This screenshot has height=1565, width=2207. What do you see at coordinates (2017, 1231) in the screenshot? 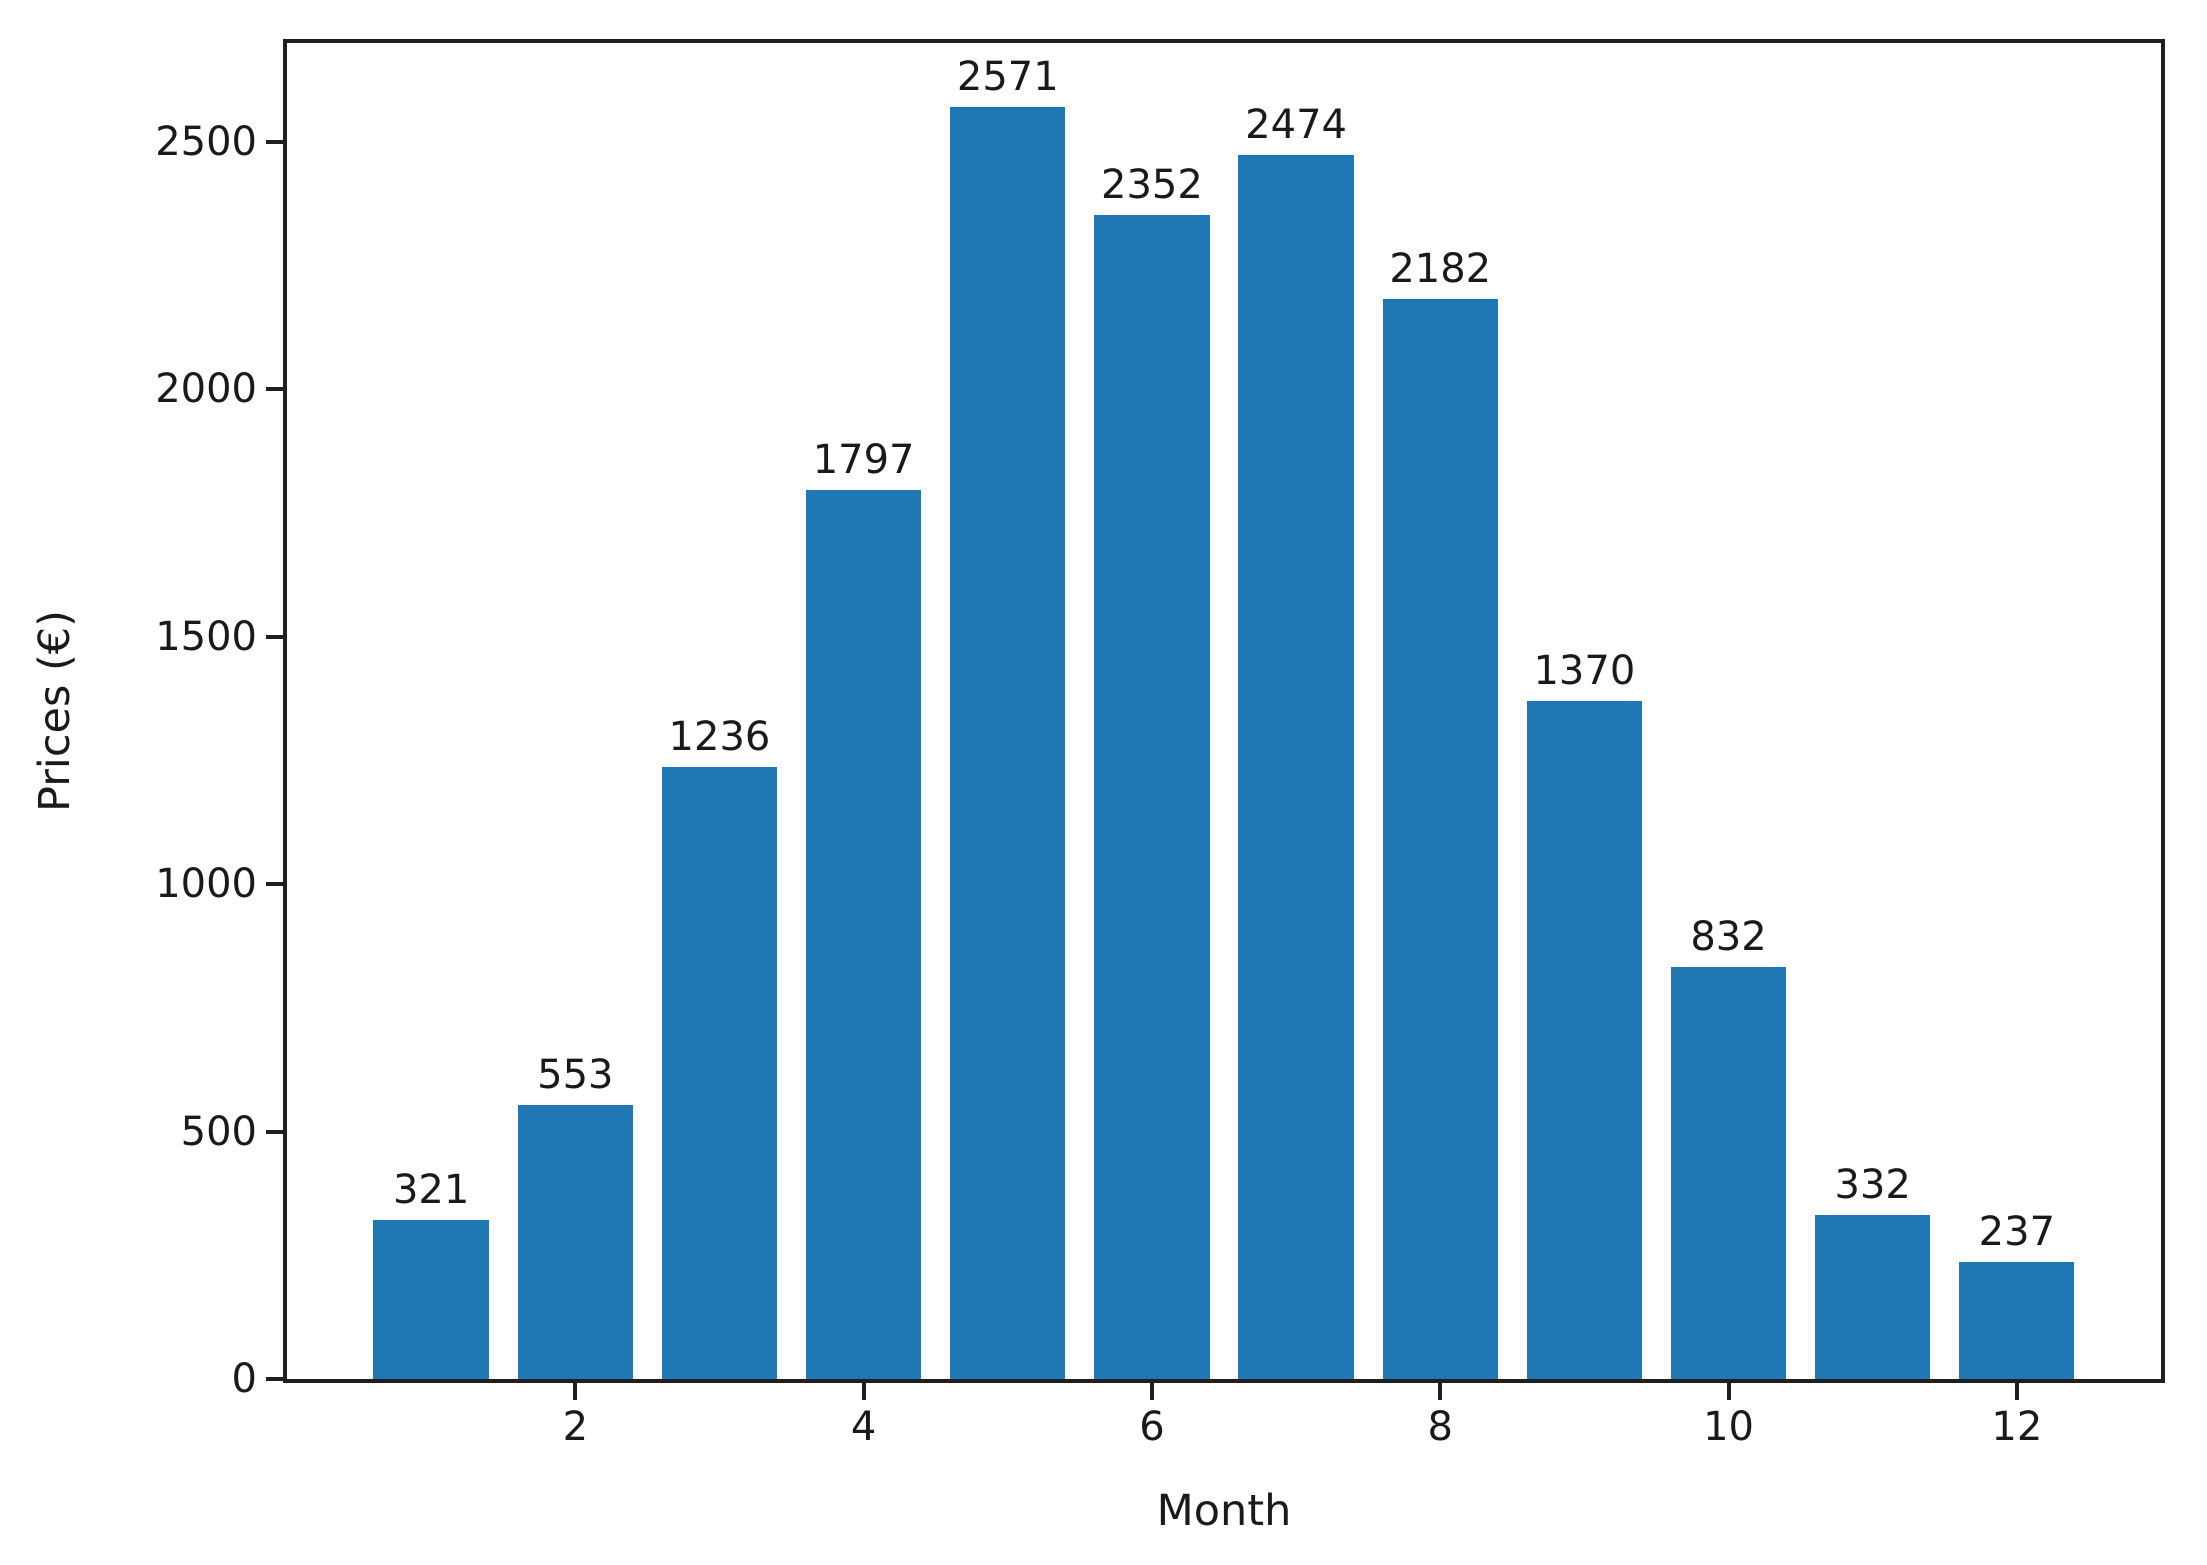
I see `bar-value-label: 237` at bounding box center [2017, 1231].